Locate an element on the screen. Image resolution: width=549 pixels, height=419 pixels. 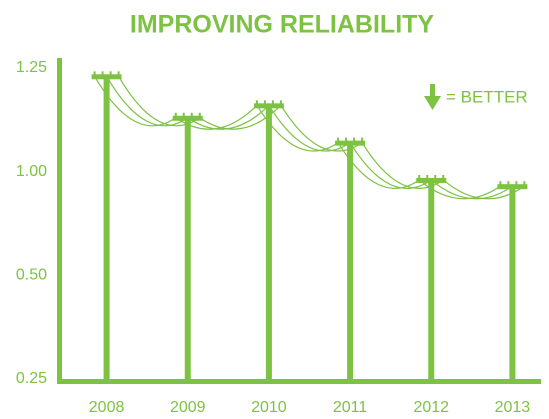
x-tick-label: 2009 is located at coordinates (188, 407).